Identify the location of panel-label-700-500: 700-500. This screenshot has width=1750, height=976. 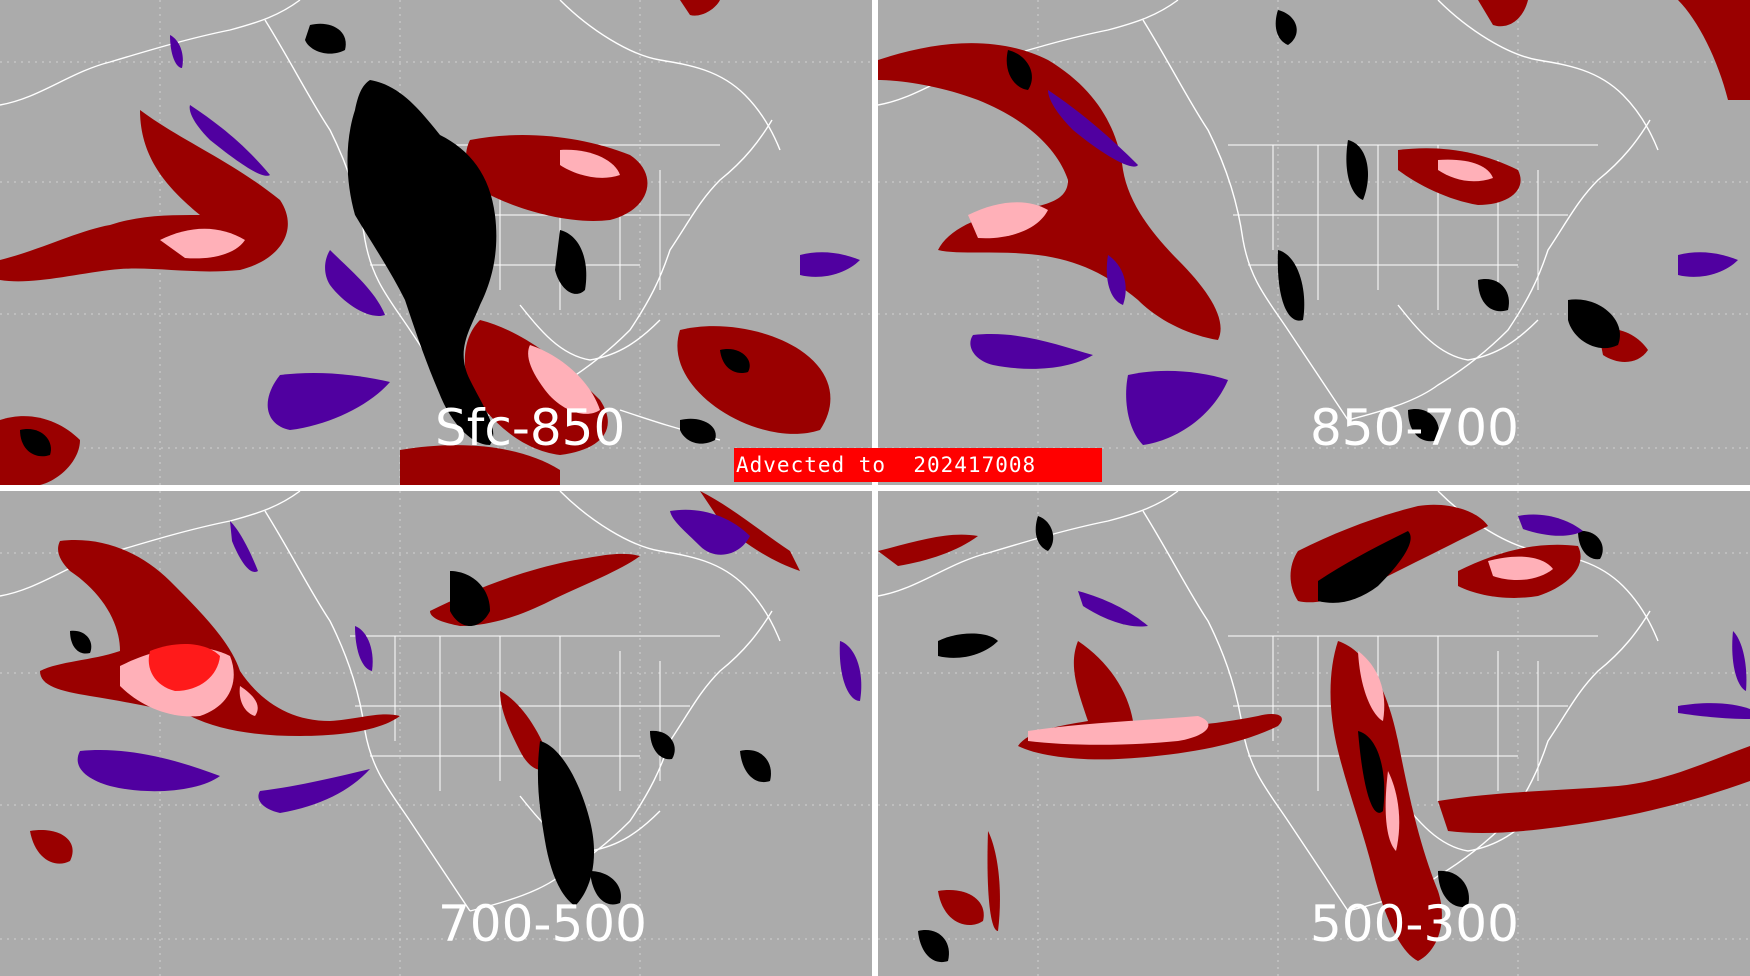
(542, 924).